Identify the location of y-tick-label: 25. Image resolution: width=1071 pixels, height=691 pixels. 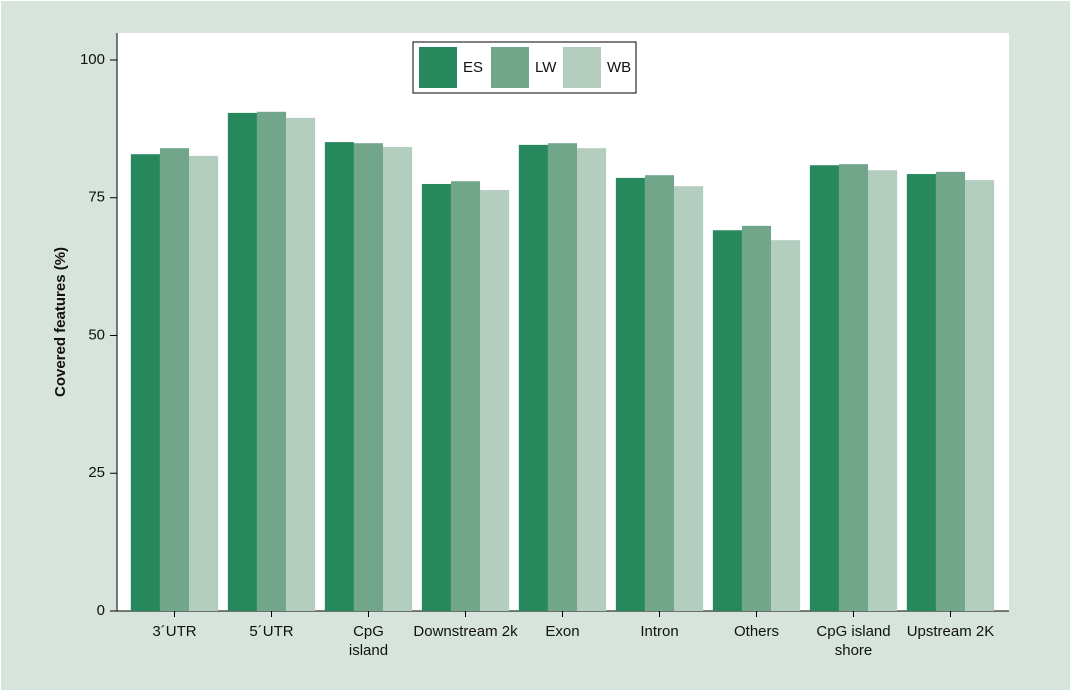
(96, 472).